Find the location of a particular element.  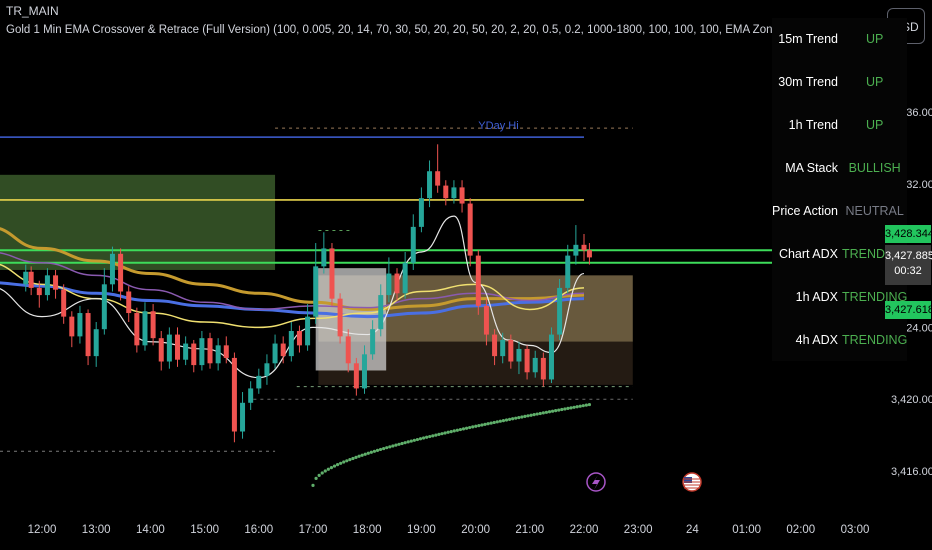

trend-label: 1h Trend is located at coordinates (813, 125).